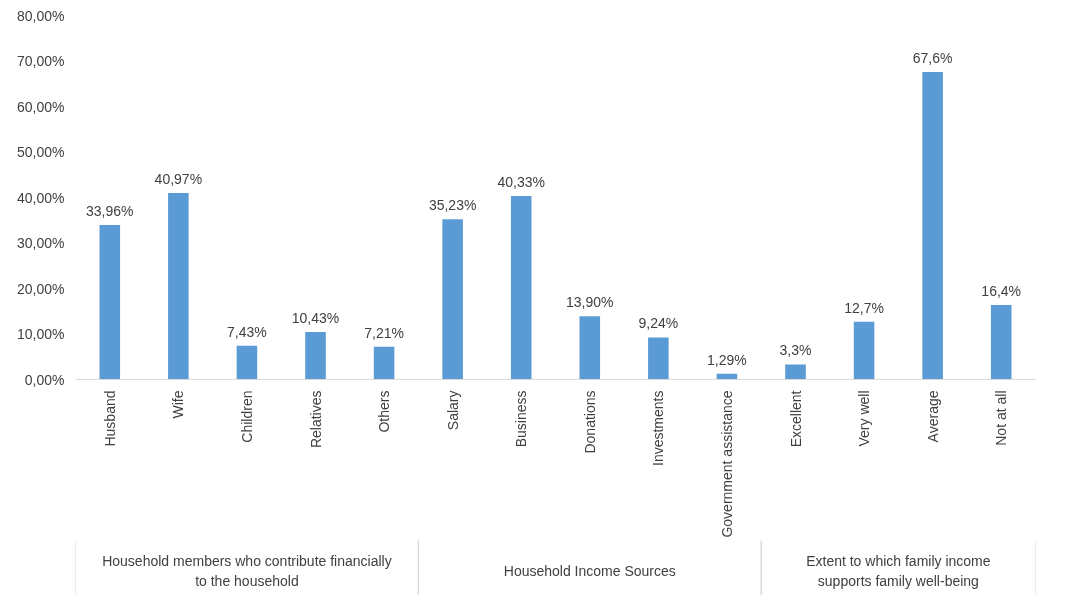 The width and height of the screenshot is (1067, 600). What do you see at coordinates (658, 323) in the screenshot?
I see `data-label: 9,24%` at bounding box center [658, 323].